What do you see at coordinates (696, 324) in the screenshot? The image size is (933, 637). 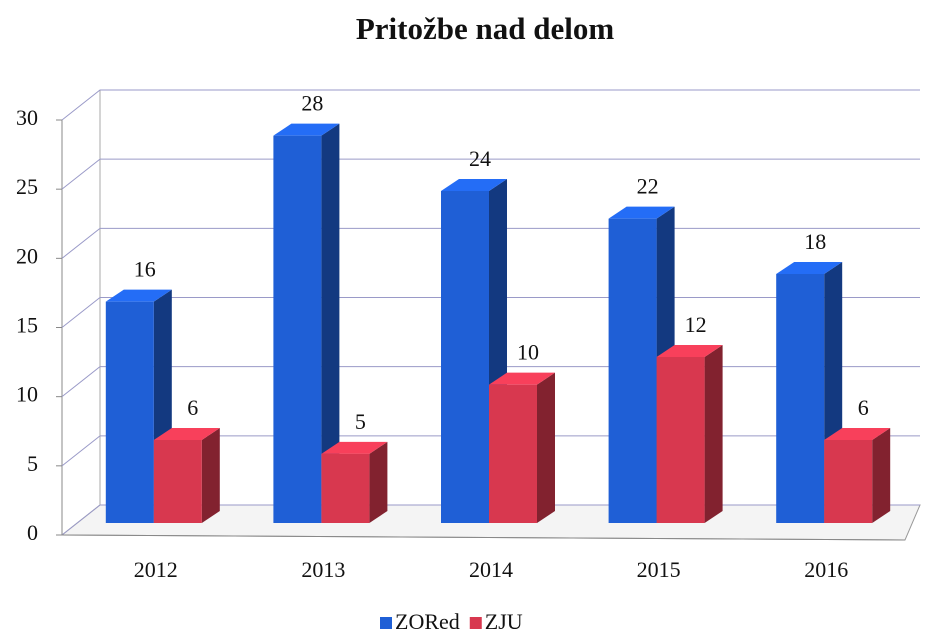 I see `data-label: 12` at bounding box center [696, 324].